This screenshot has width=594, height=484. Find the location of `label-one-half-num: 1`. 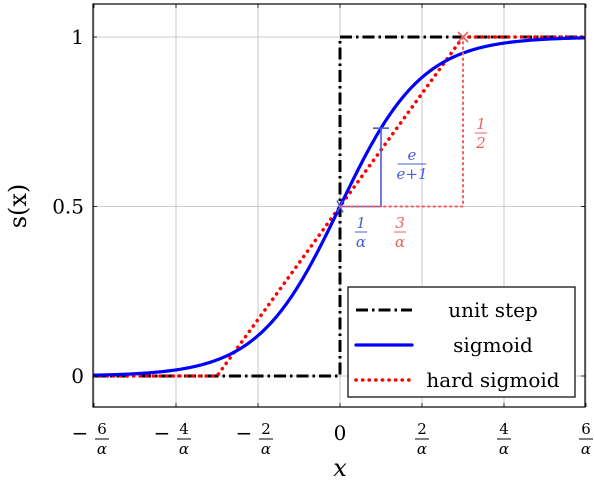

label-one-half-num: 1 is located at coordinates (481, 124).